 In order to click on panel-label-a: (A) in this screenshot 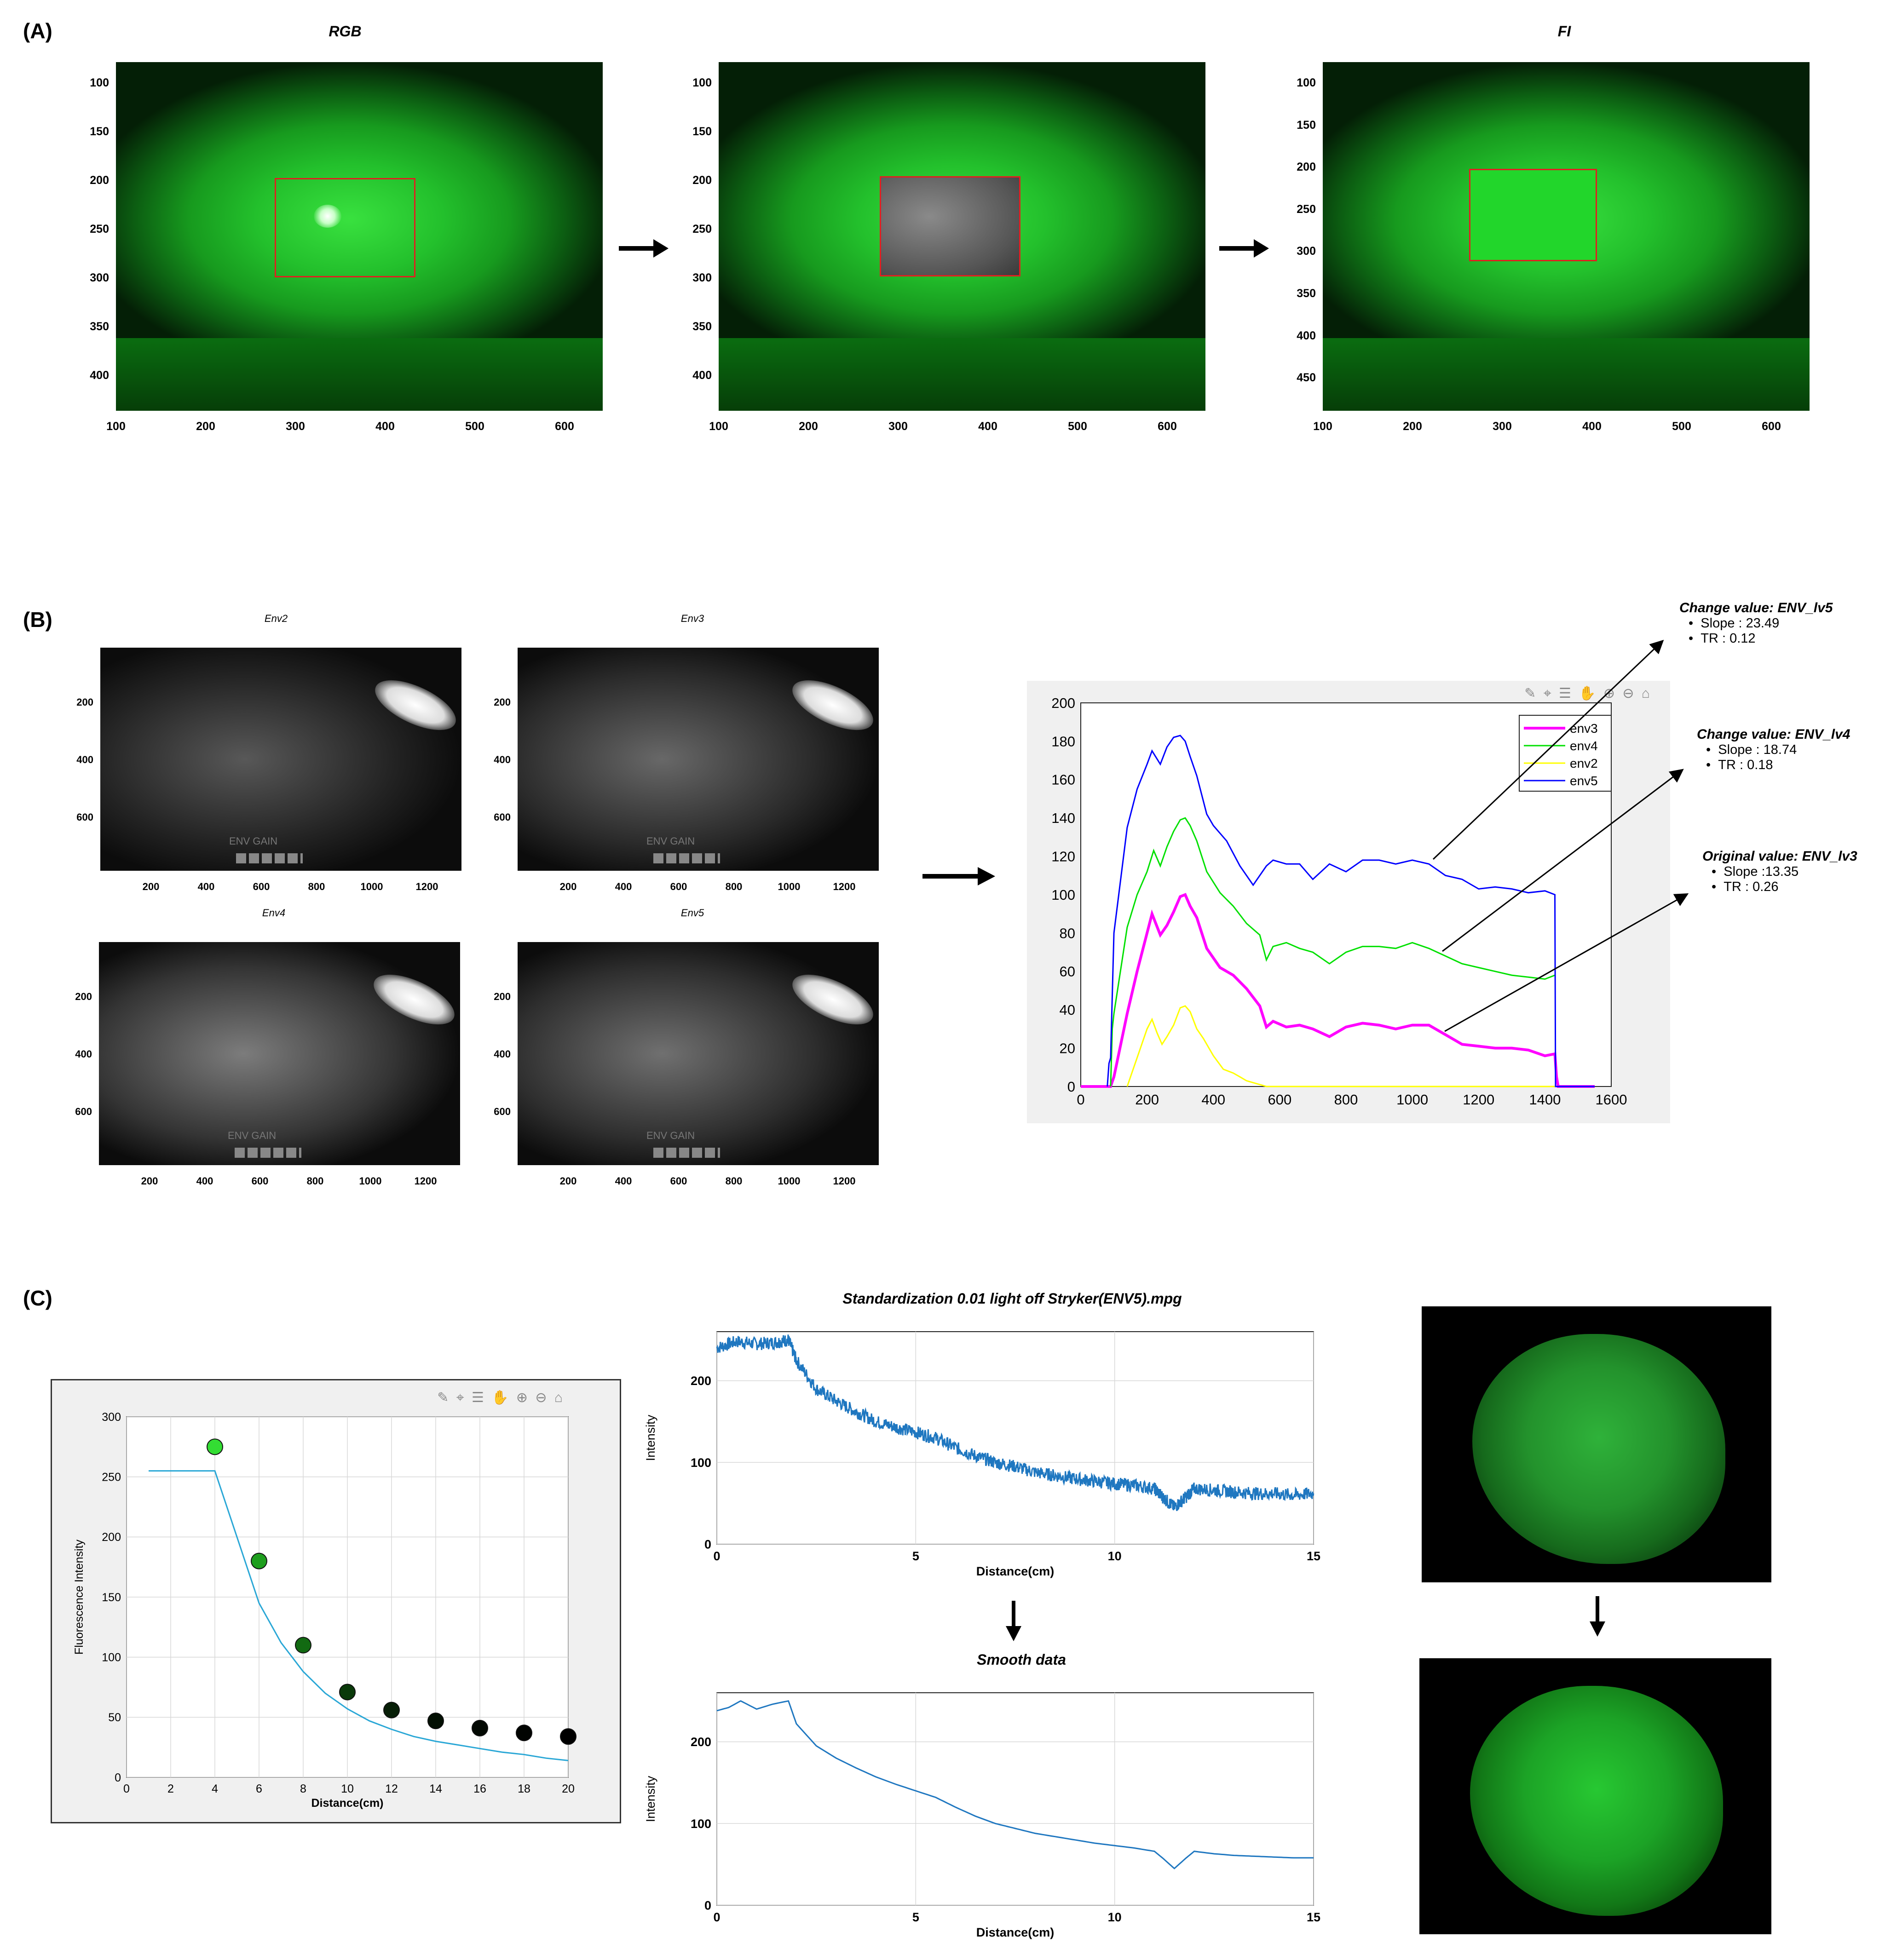, I will do `click(37, 31)`.